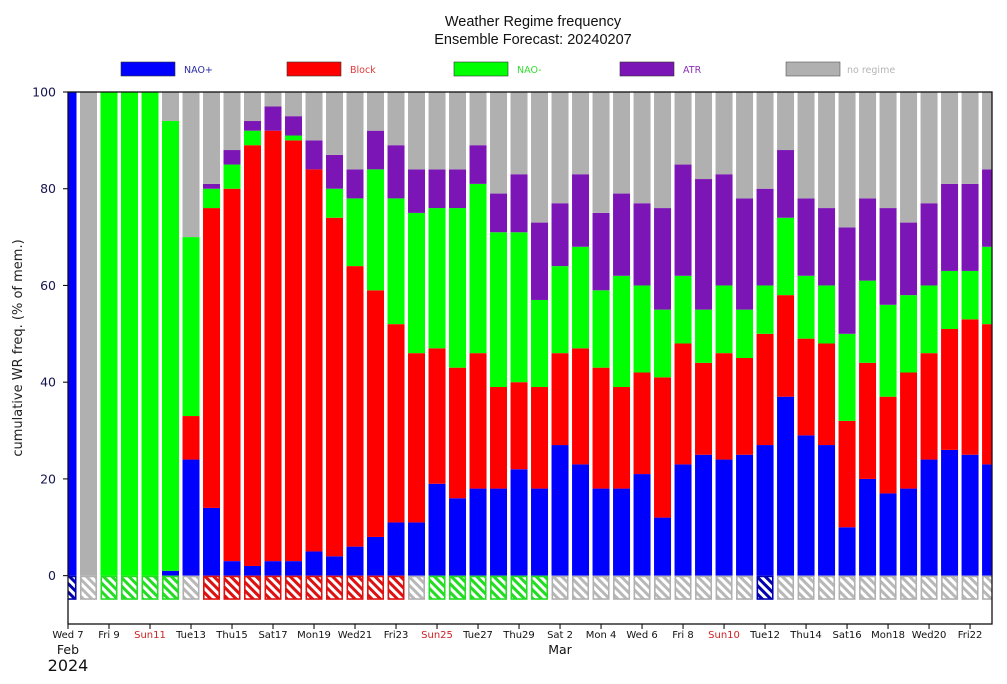 The width and height of the screenshot is (1007, 684). I want to click on x-tick-label: Fri22, so click(970, 635).